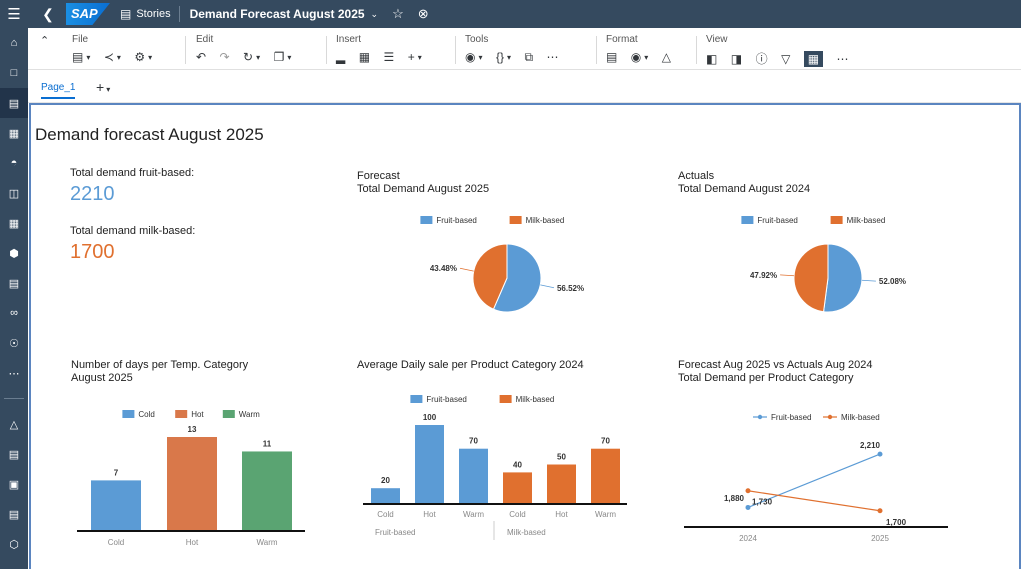 This screenshot has width=1021, height=569. What do you see at coordinates (760, 417) in the screenshot?
I see `legend-marker` at bounding box center [760, 417].